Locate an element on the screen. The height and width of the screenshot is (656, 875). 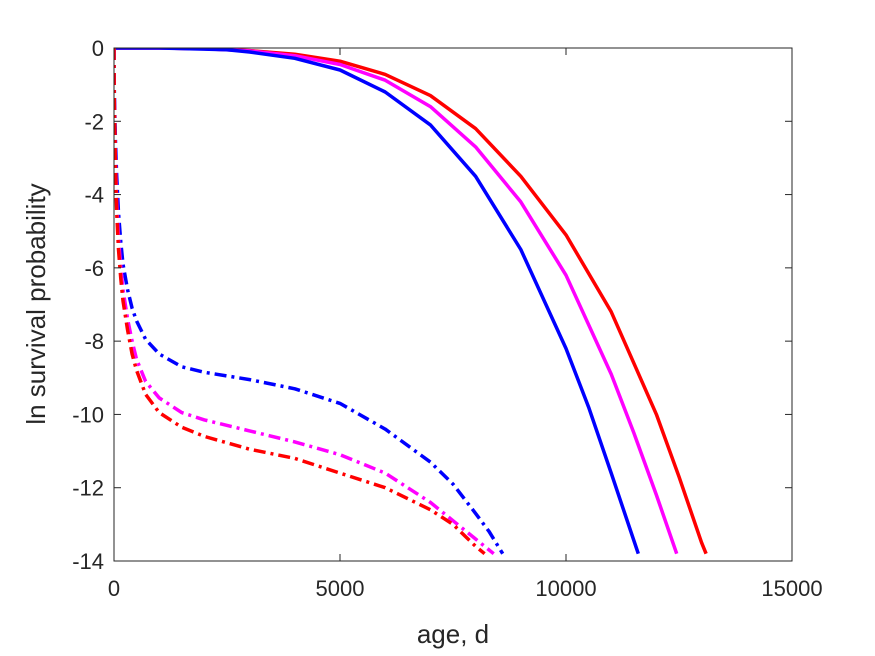
x-axis-label: age, d is located at coordinates (453, 634).